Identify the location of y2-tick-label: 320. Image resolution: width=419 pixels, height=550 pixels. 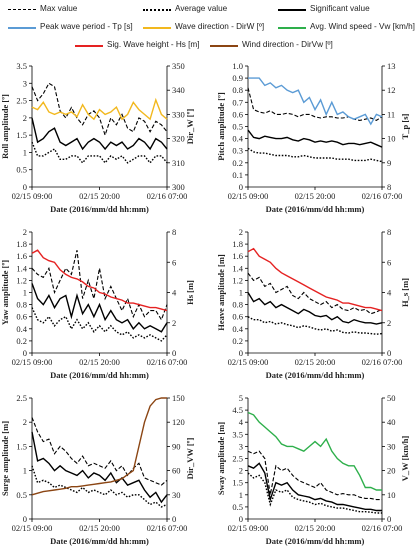
(178, 139).